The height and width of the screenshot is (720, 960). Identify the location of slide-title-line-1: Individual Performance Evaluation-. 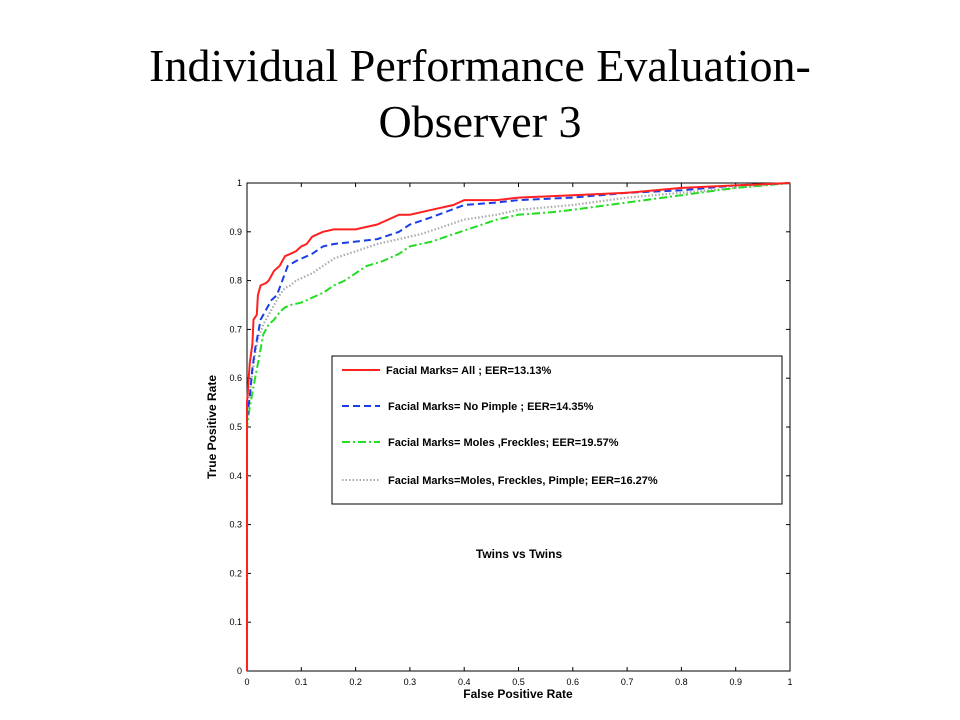
(480, 65).